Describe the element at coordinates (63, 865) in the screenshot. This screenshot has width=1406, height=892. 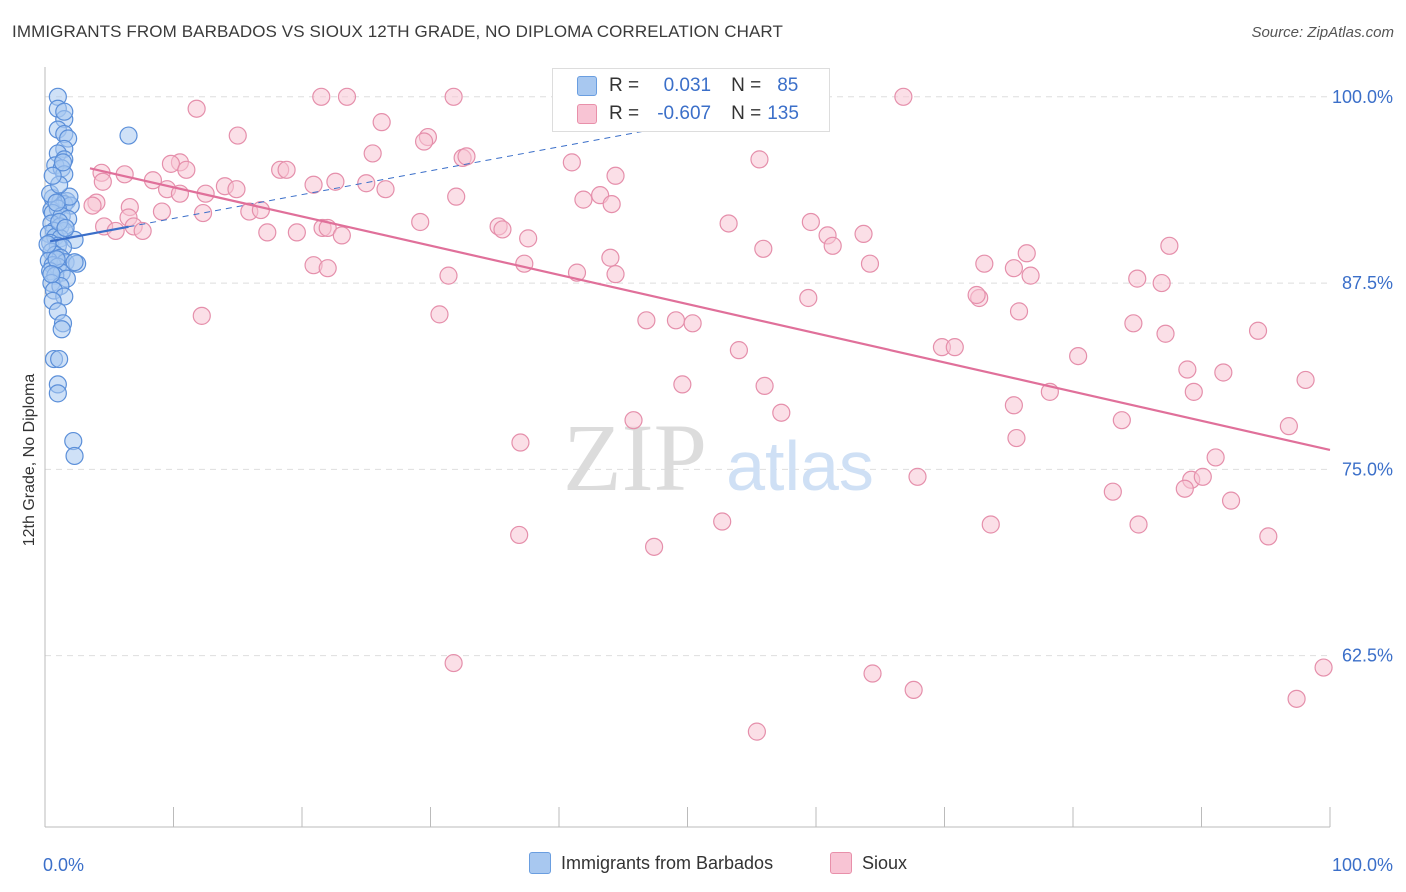
I see `x-tick-label: 0.0%` at that location.